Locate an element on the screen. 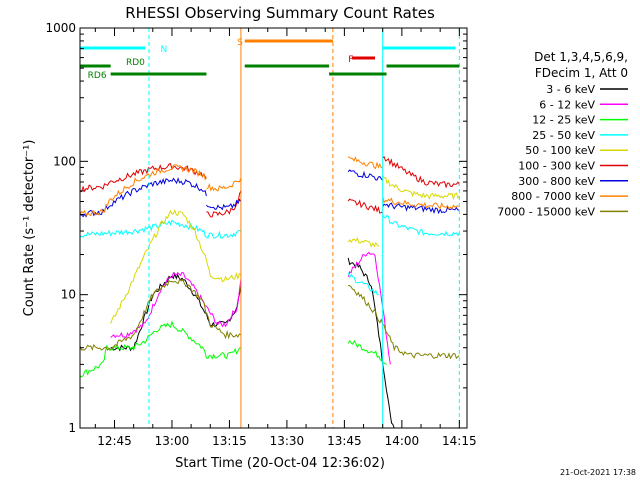  x-tick-label: 13:15 is located at coordinates (229, 441).